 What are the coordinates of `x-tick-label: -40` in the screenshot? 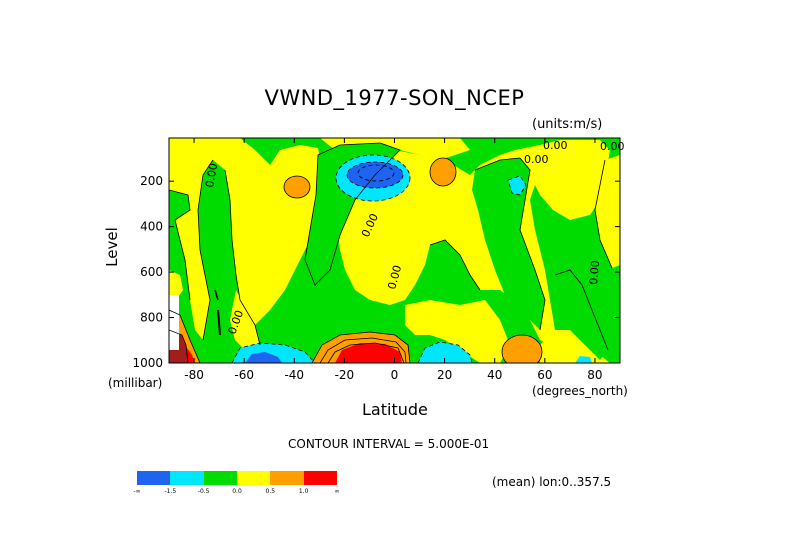 It's located at (294, 375).